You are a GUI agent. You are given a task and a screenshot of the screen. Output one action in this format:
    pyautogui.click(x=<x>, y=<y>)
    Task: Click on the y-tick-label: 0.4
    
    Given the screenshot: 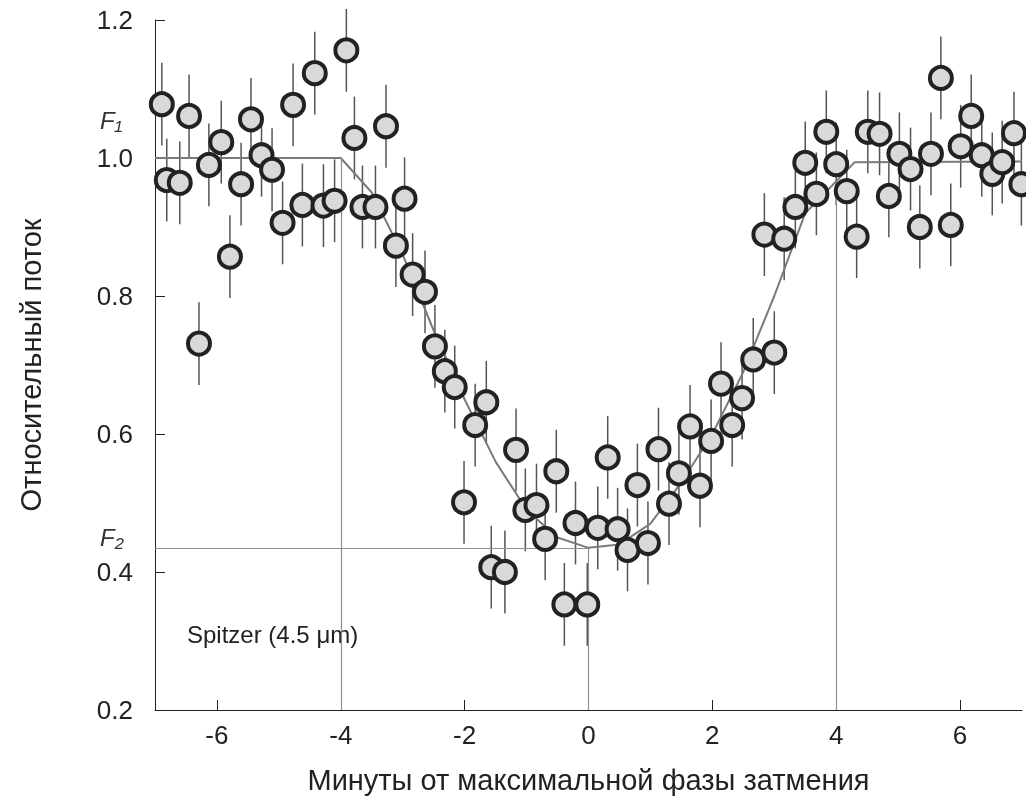 What is the action you would take?
    pyautogui.click(x=114, y=572)
    